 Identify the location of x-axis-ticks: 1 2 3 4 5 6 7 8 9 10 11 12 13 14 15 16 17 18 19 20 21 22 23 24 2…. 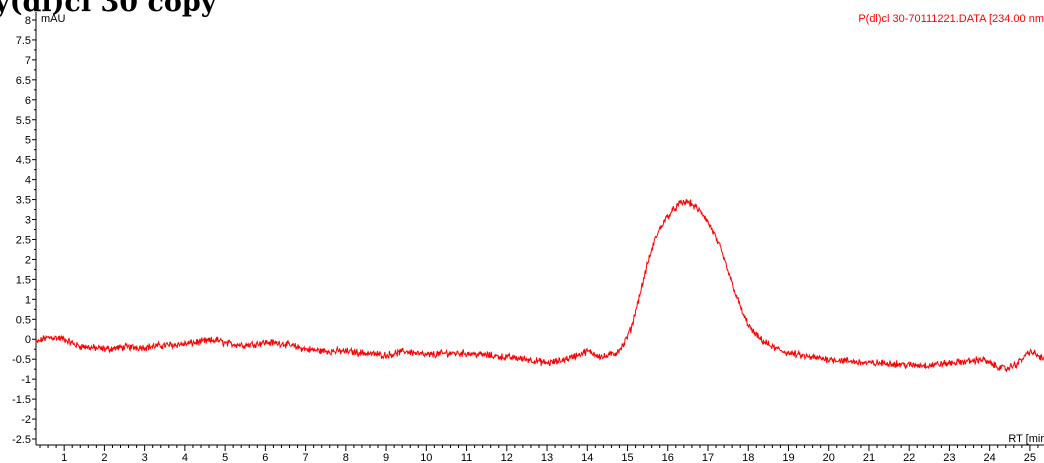
(539, 454).